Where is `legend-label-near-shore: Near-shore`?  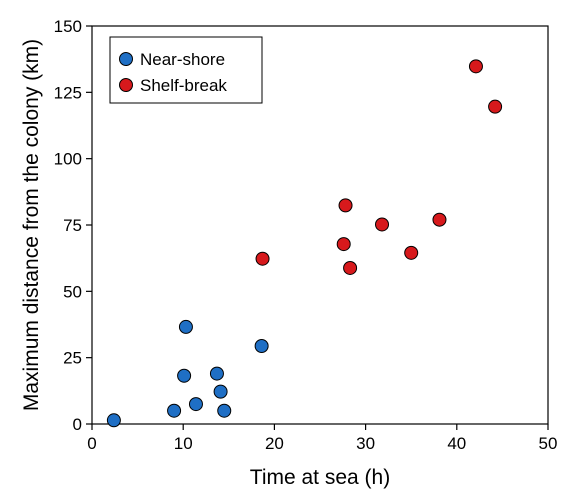 legend-label-near-shore: Near-shore is located at coordinates (182, 59).